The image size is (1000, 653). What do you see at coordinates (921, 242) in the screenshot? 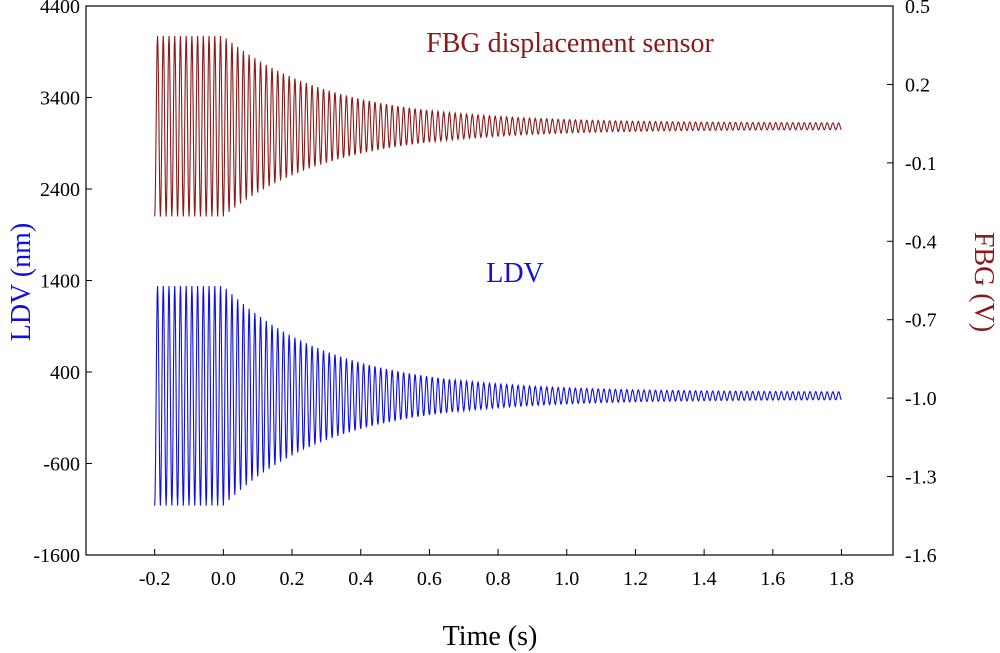
I see `y-right-tick-label: -0.4` at bounding box center [921, 242].